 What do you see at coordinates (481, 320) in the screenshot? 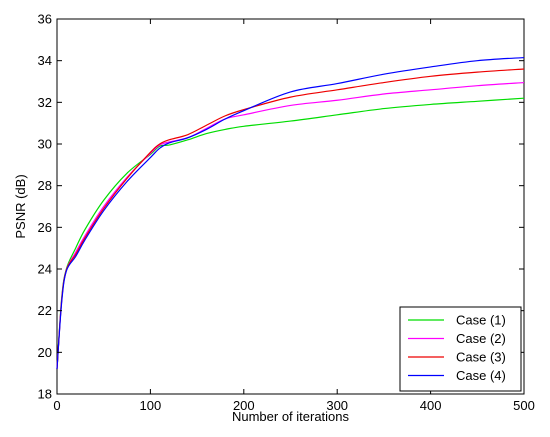
I see `legend-label-case-1: Case (1)` at bounding box center [481, 320].